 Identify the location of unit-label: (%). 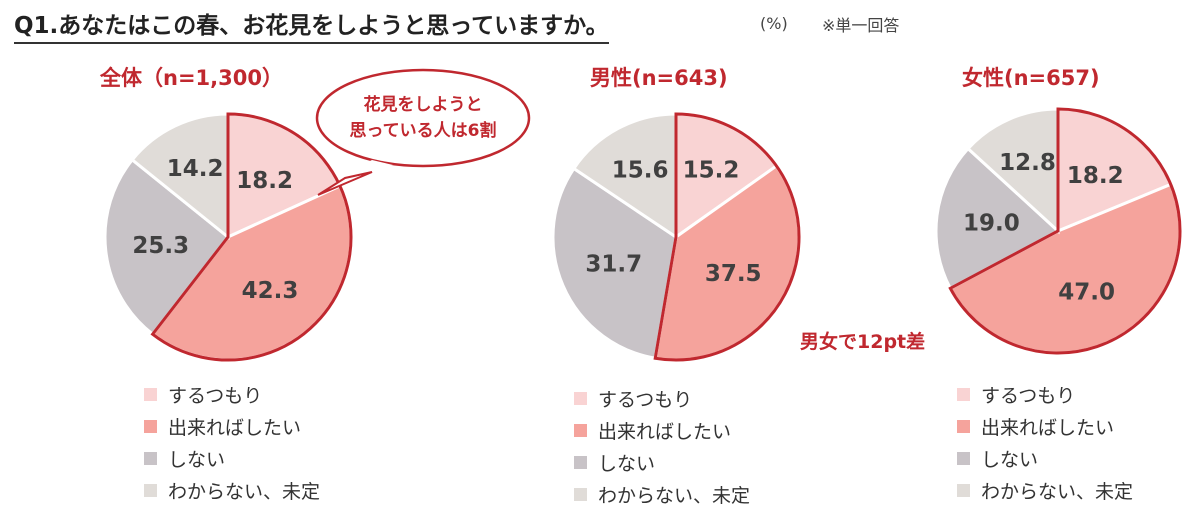
(774, 23).